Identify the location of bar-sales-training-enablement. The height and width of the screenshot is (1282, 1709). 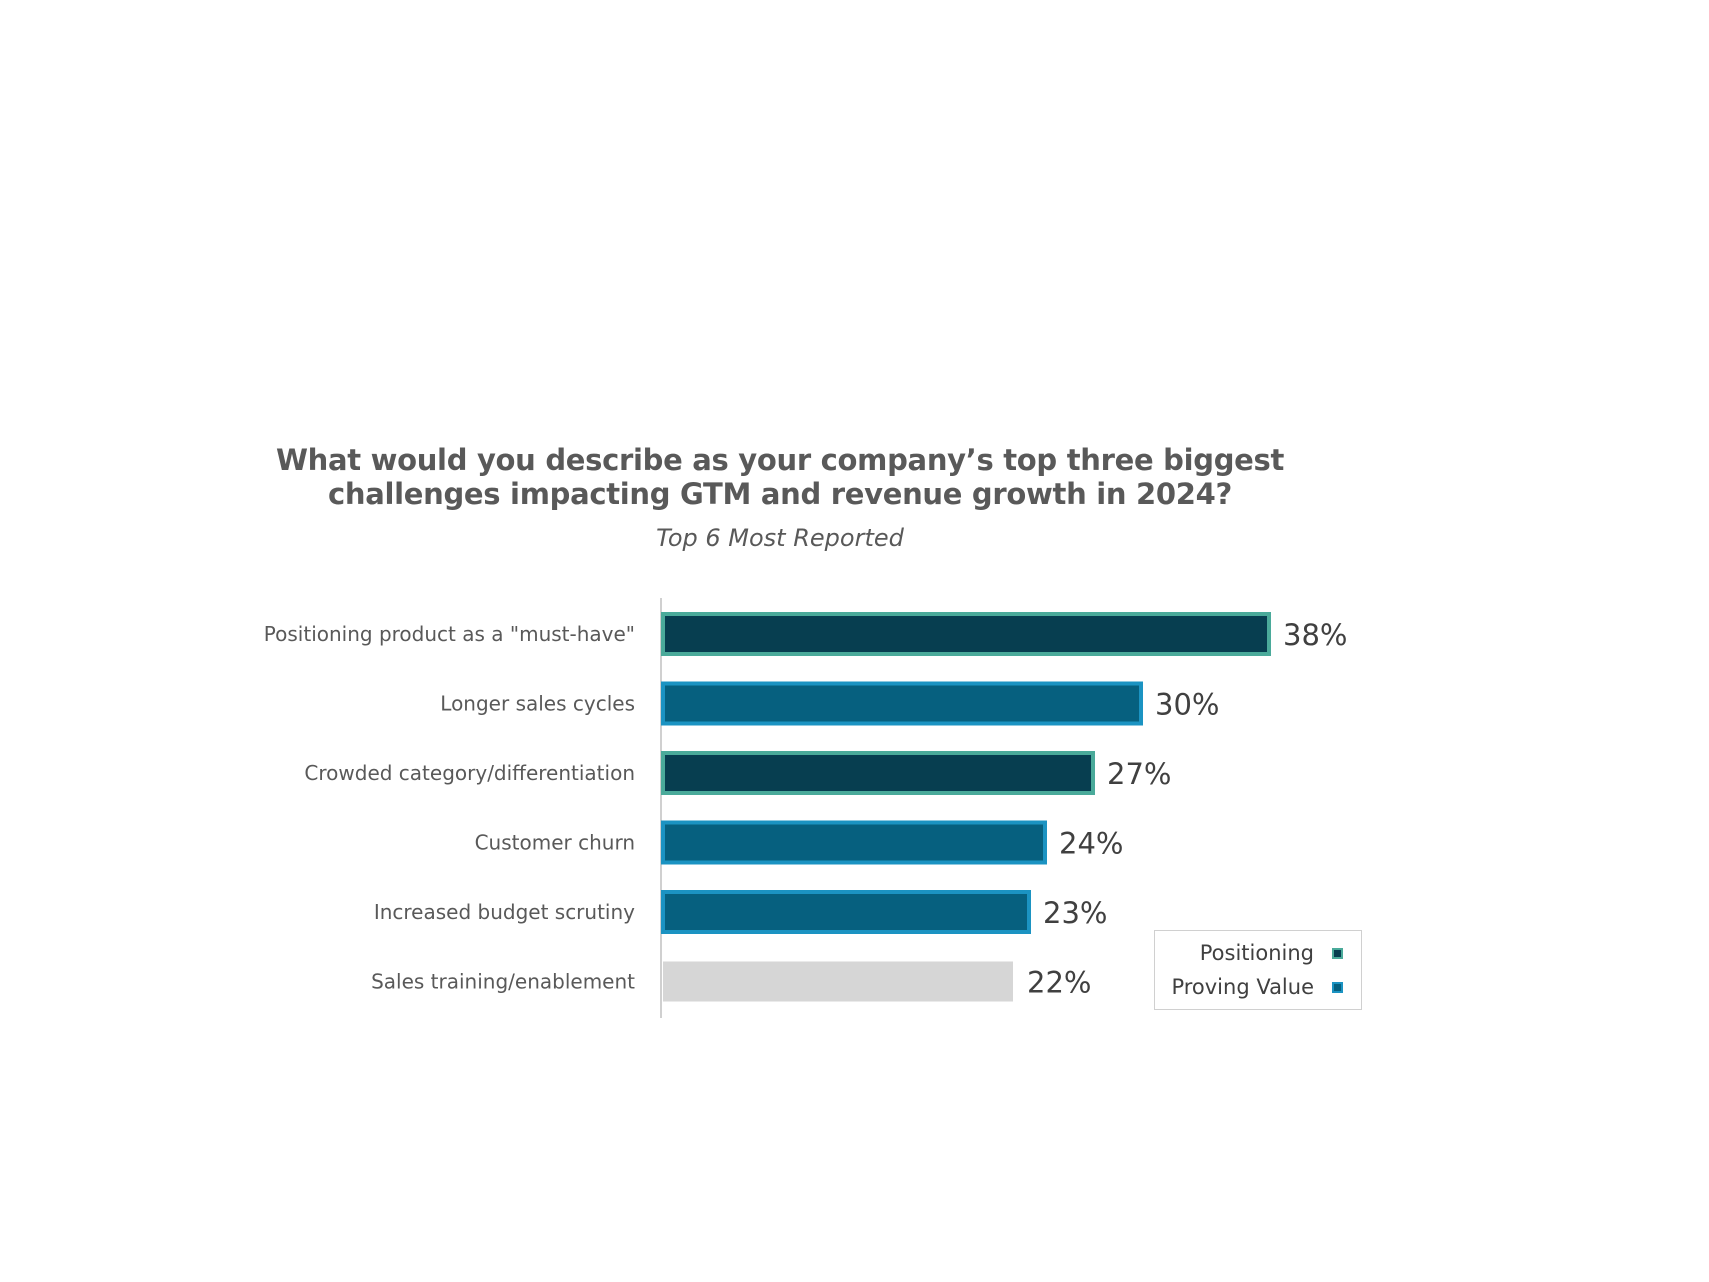
(838, 981).